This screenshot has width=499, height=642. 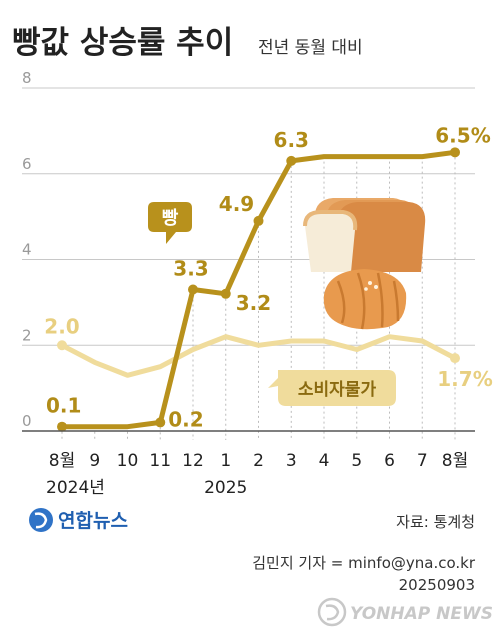 I want to click on data-label: 6.3, so click(x=291, y=140).